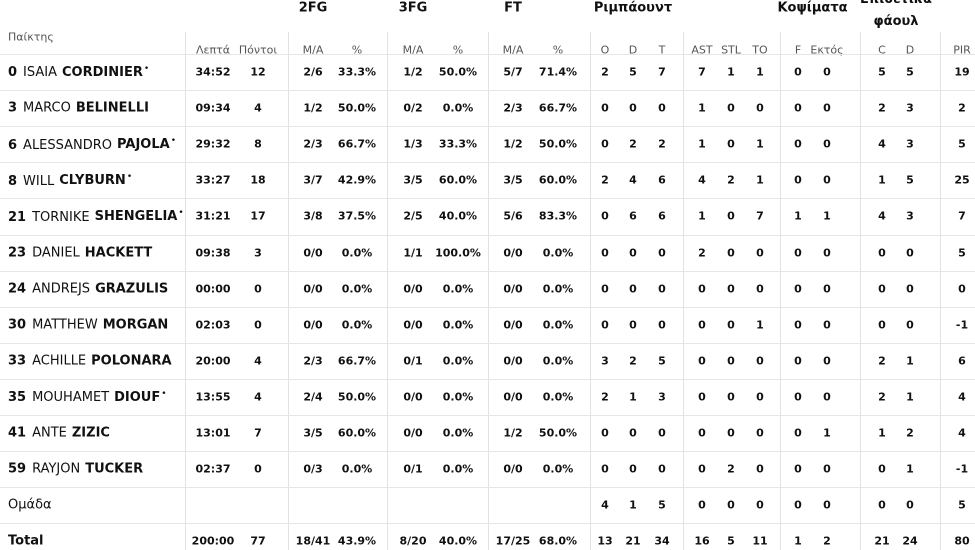 This screenshot has width=975, height=550. I want to click on stat-cell: 00:00, so click(213, 289).